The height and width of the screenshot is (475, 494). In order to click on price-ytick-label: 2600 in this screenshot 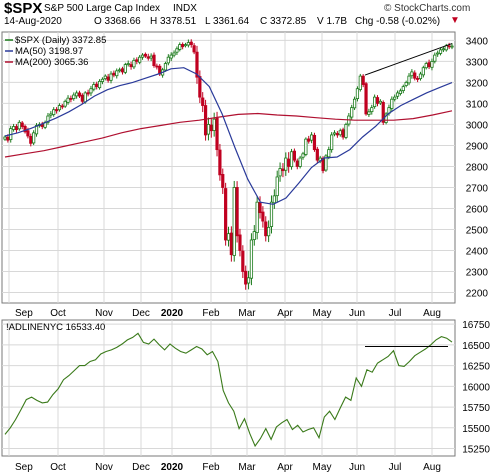, I will do `click(477, 209)`.